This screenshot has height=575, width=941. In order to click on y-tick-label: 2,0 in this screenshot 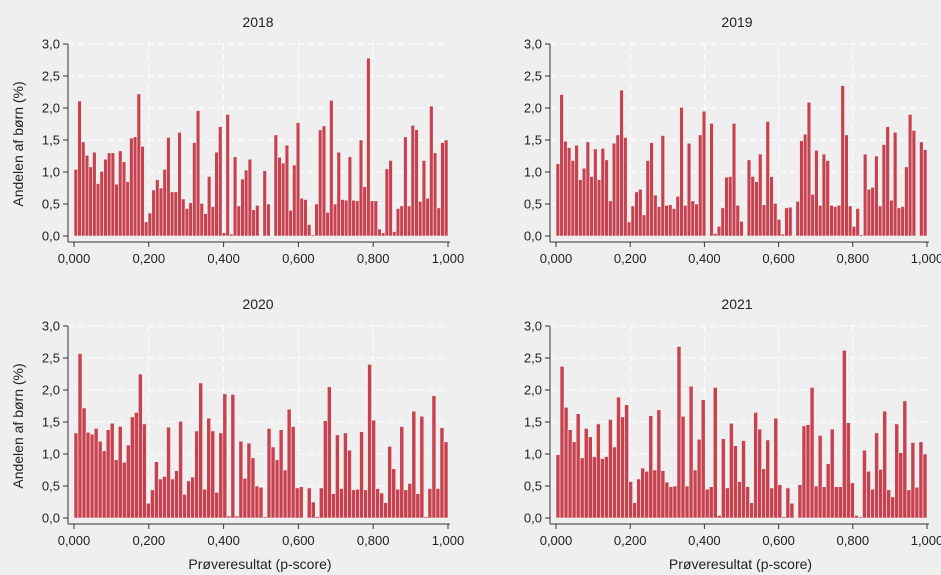, I will do `click(51, 108)`.